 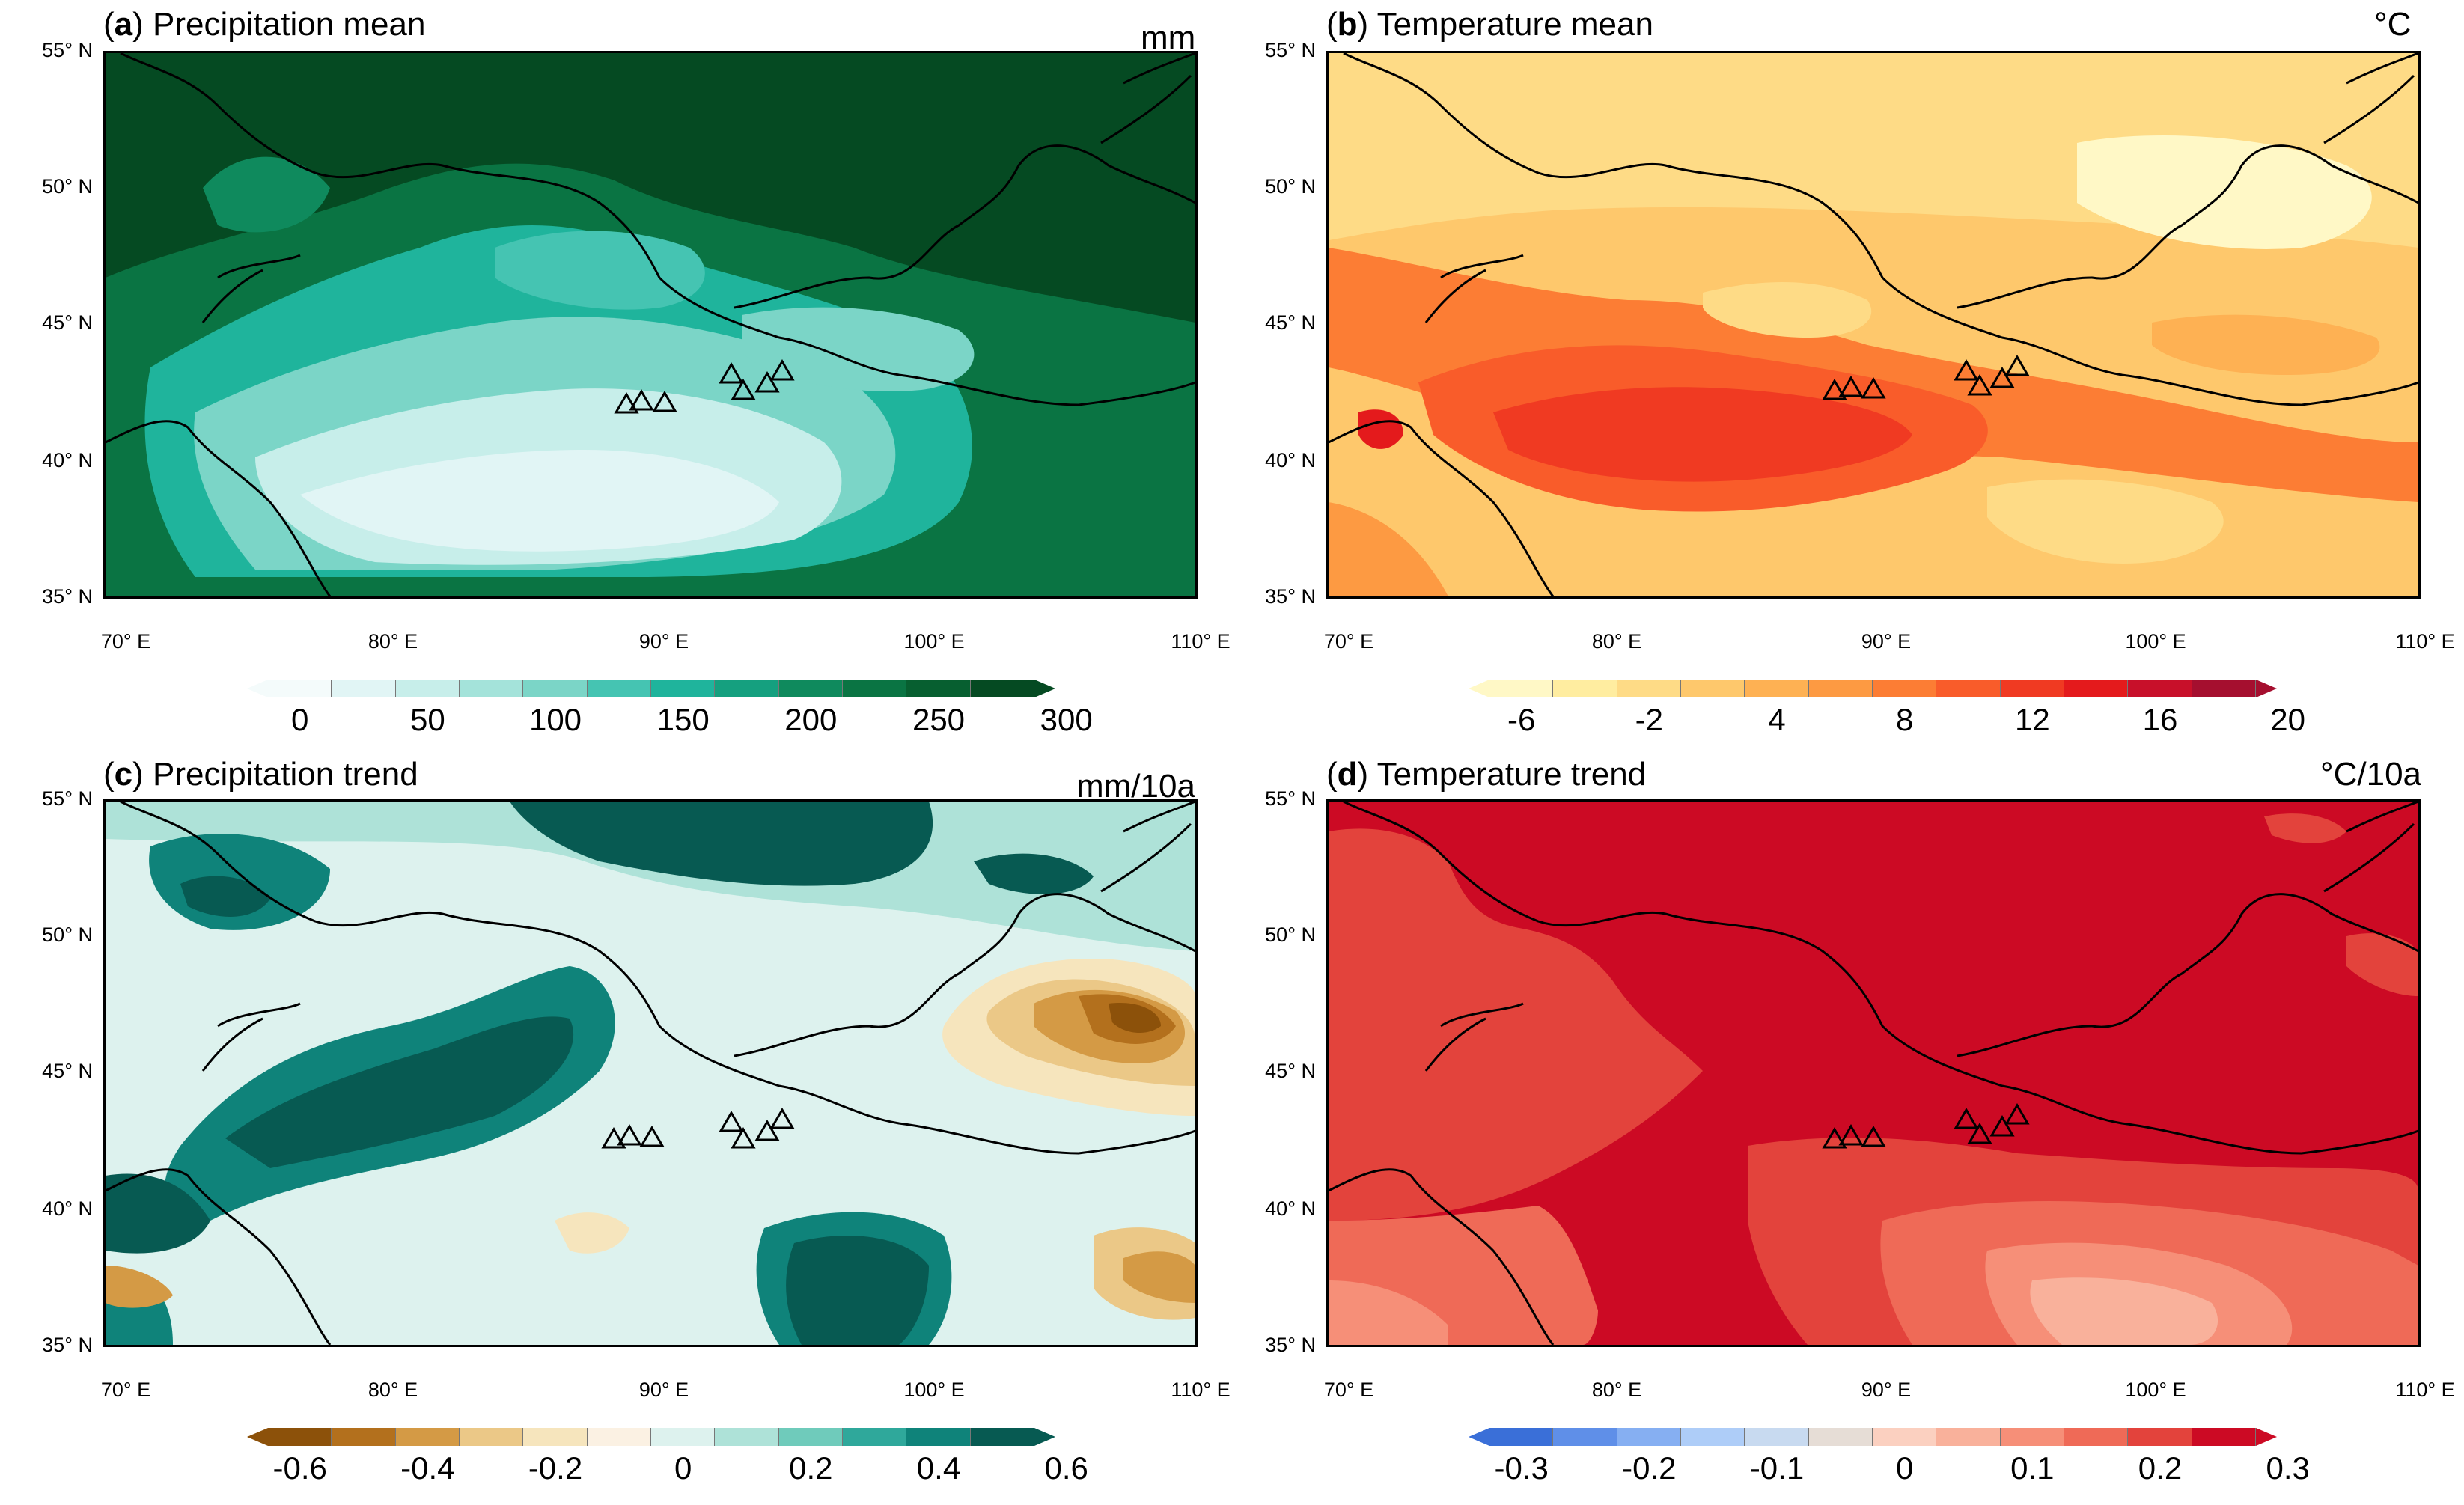 What do you see at coordinates (663, 1390) in the screenshot?
I see `panel-c-xlabel-90: 90° E` at bounding box center [663, 1390].